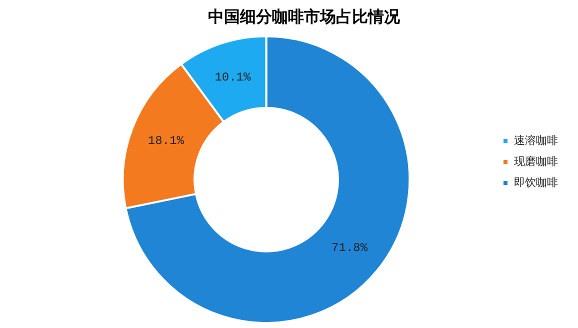  I want to click on legend-label: 现磨咖啡, so click(536, 161).